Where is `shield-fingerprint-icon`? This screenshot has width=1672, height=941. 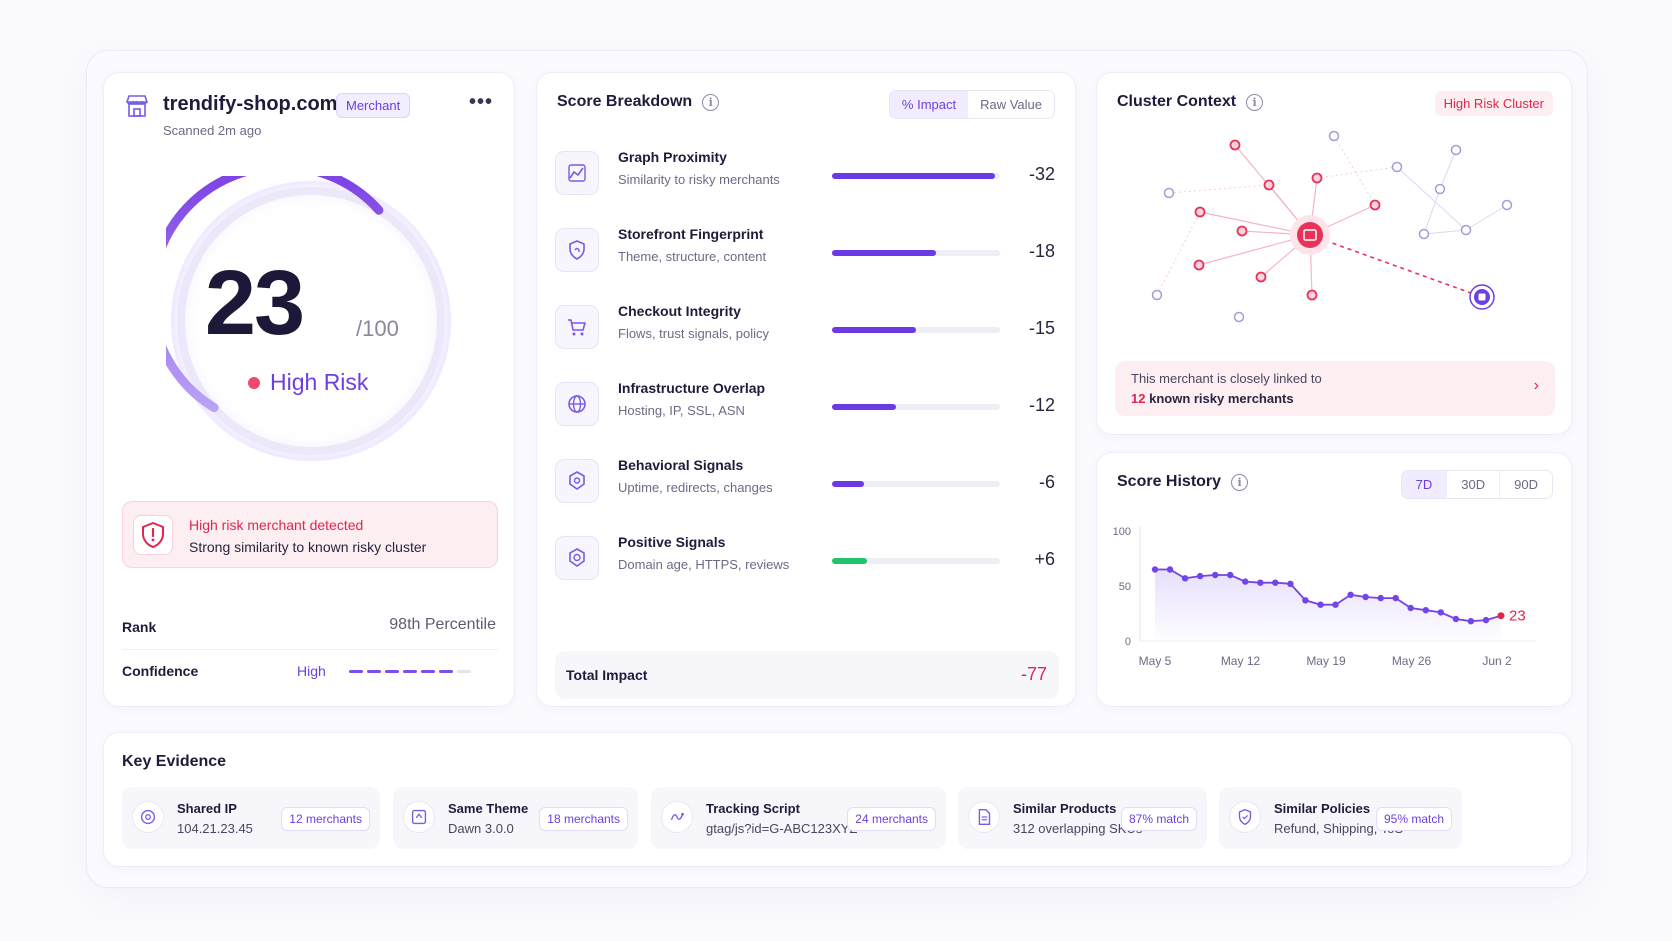 shield-fingerprint-icon is located at coordinates (577, 250).